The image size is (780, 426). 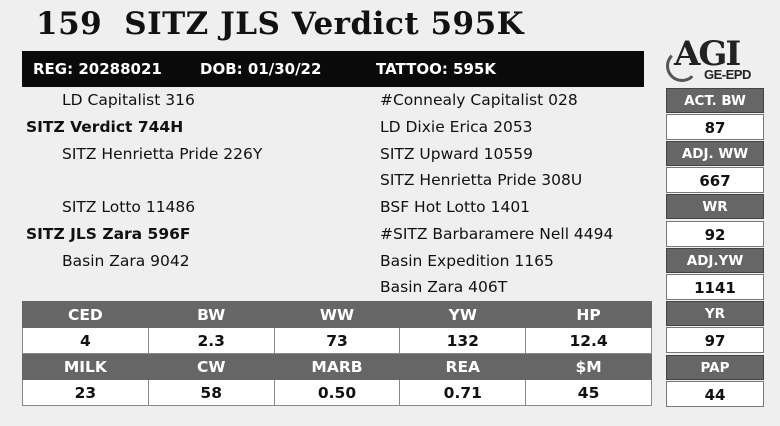 I want to click on tattoo: TATTOO: 595K, so click(x=436, y=69).